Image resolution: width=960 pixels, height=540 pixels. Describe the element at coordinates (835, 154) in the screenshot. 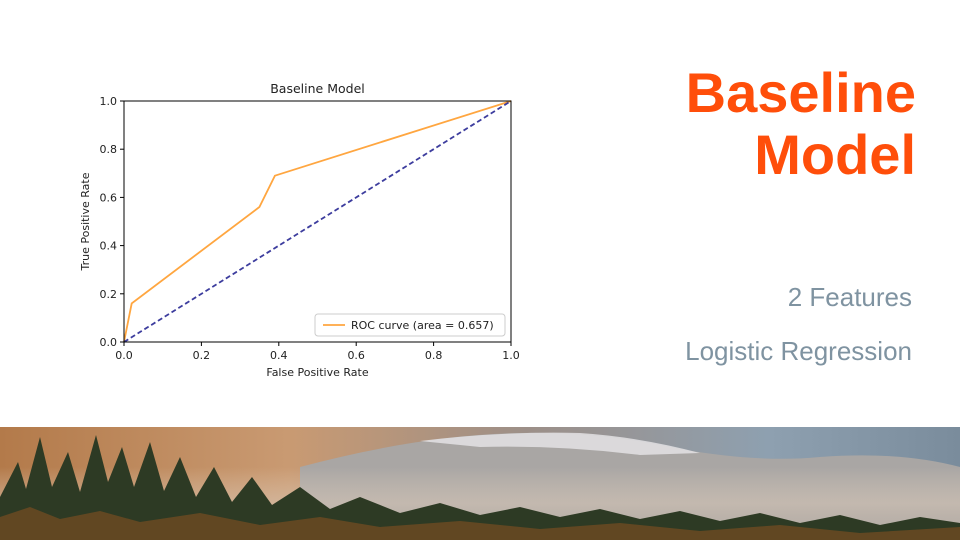

I see `slide-title-line2: Model` at that location.